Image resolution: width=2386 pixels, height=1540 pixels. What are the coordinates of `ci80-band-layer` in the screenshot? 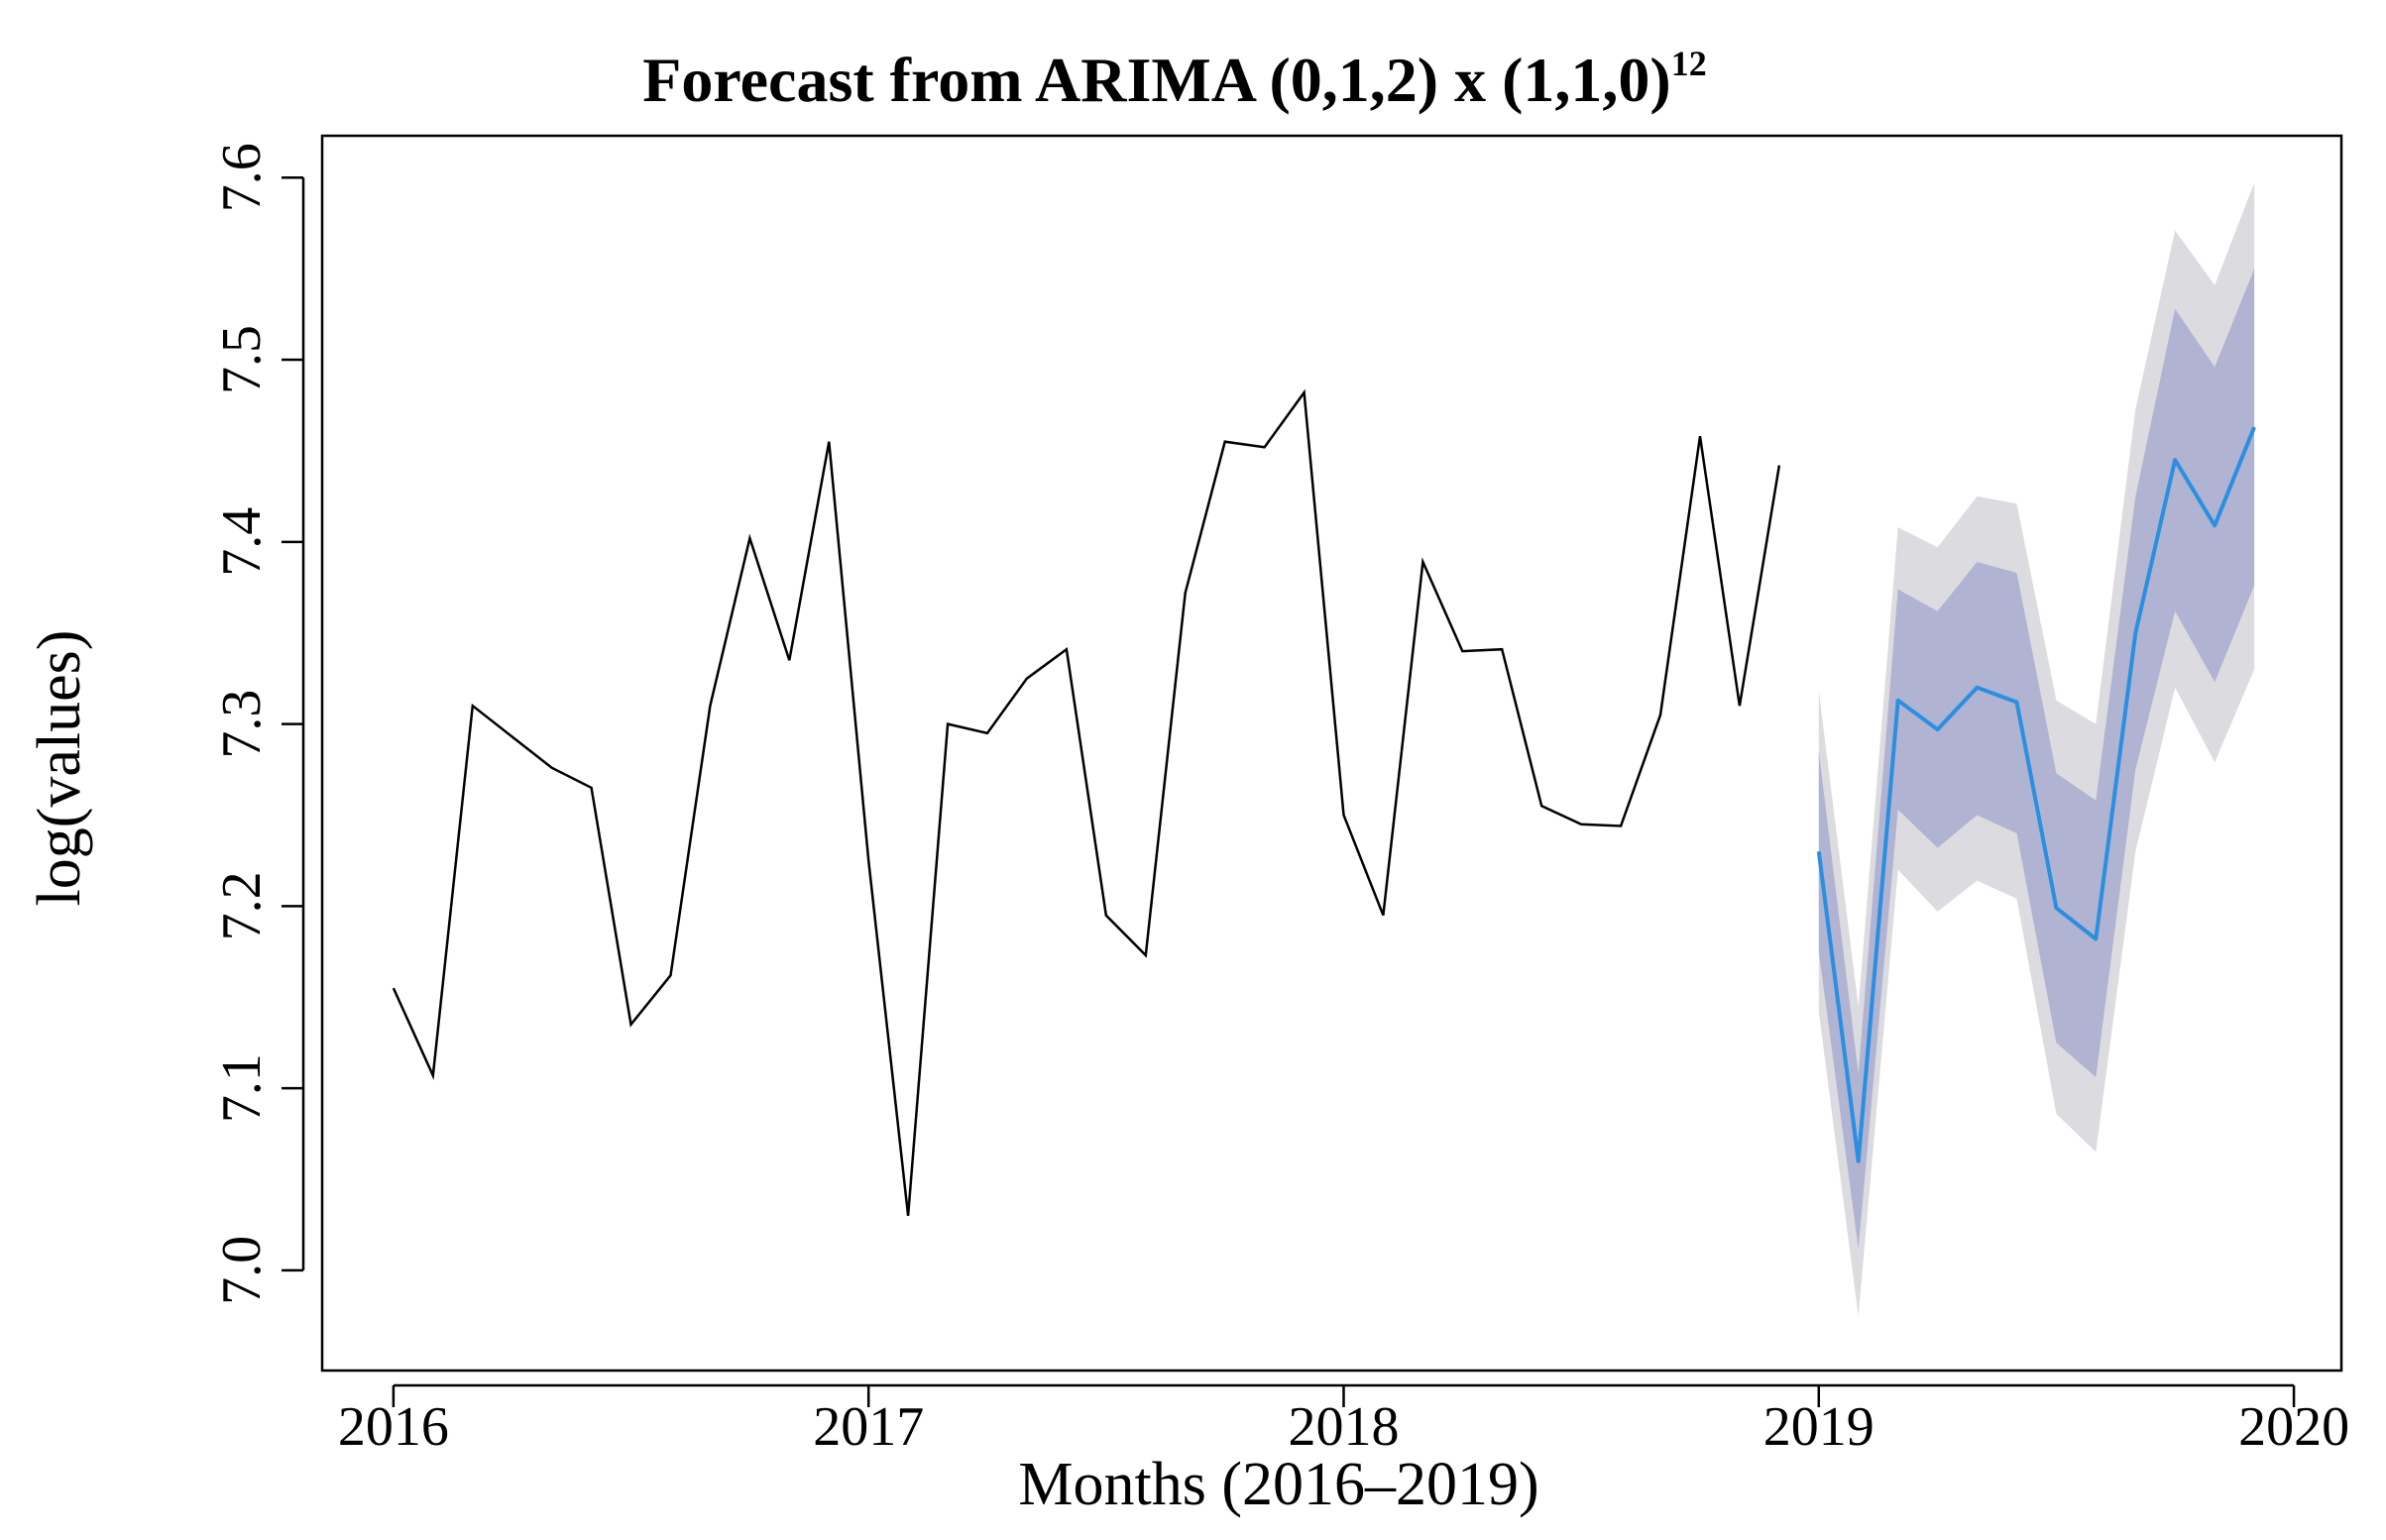 It's located at (2036, 759).